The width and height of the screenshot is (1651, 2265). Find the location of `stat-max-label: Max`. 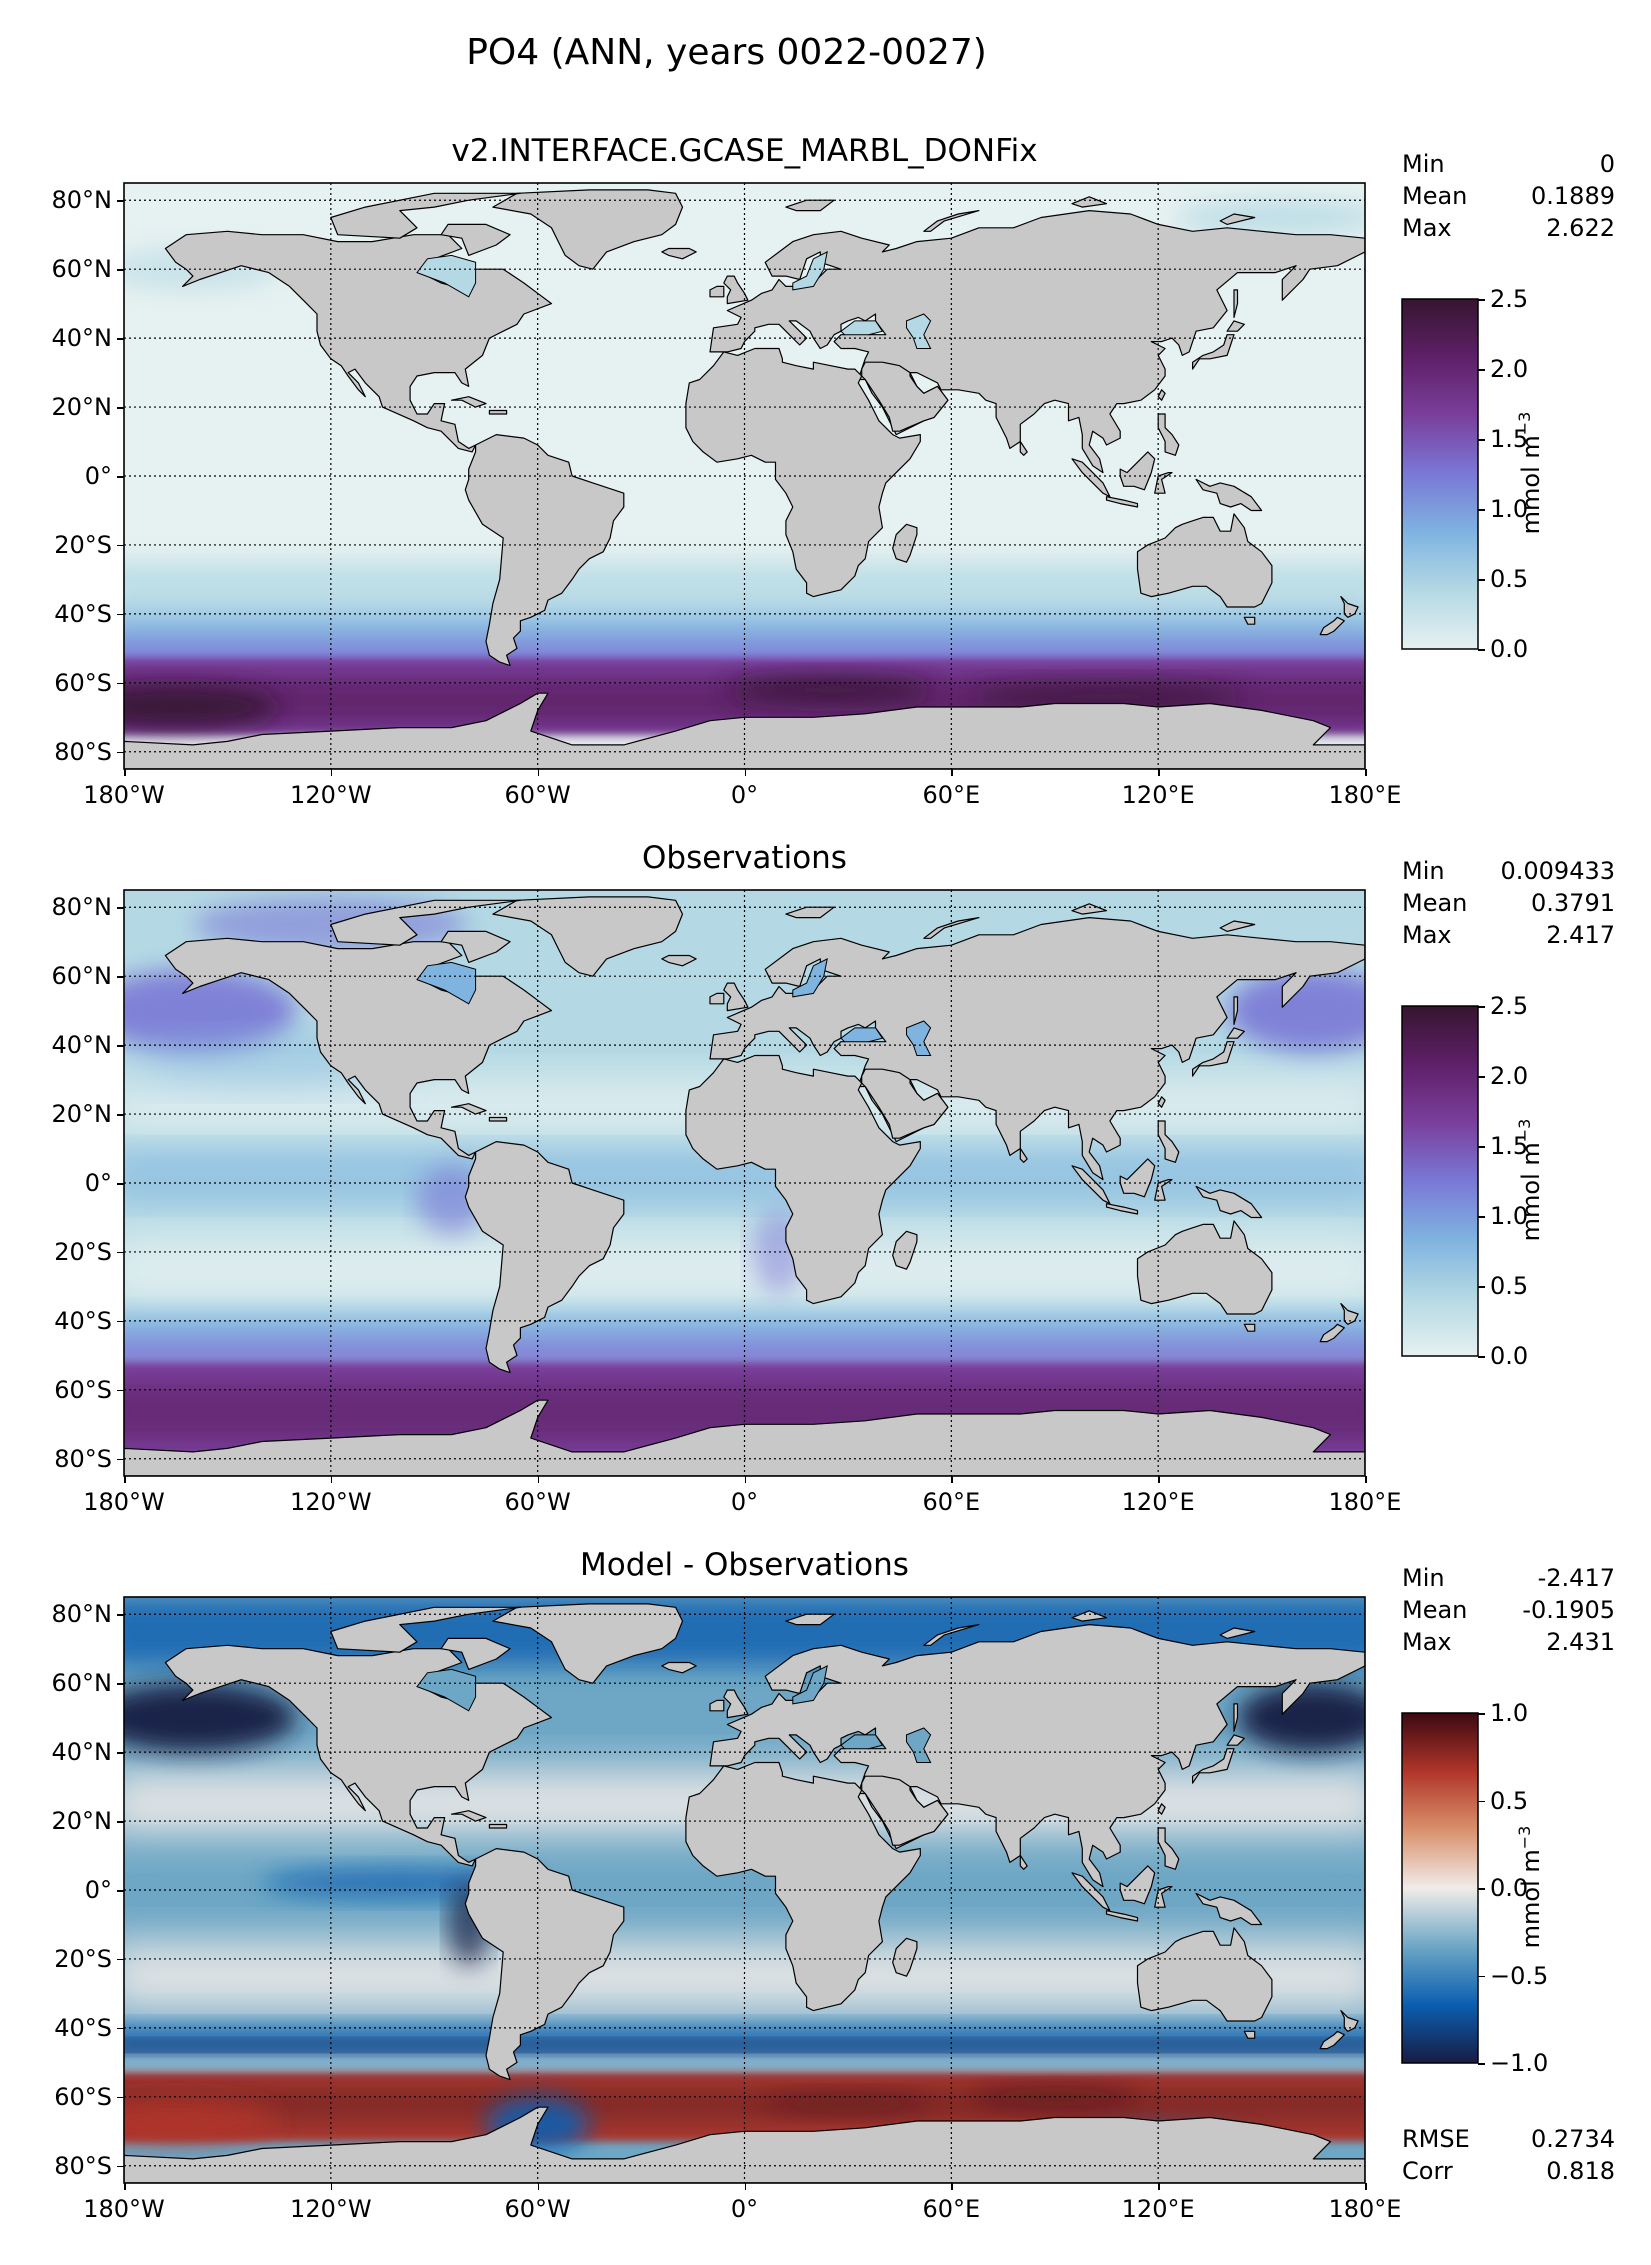

stat-max-label: Max is located at coordinates (1427, 935).